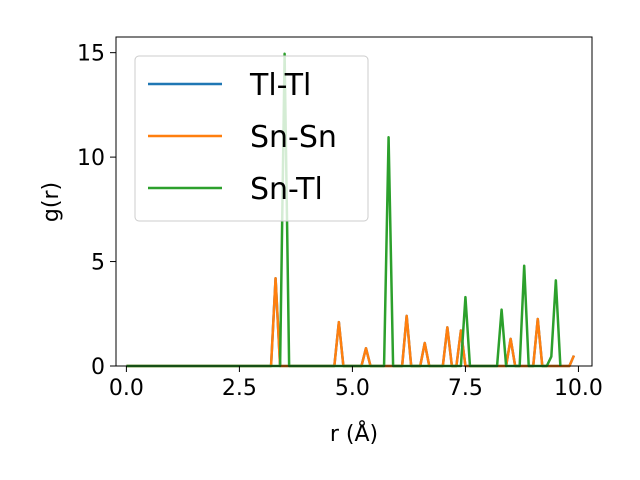 This screenshot has width=640, height=480. I want to click on series-line-sn-sn, so click(351, 322).